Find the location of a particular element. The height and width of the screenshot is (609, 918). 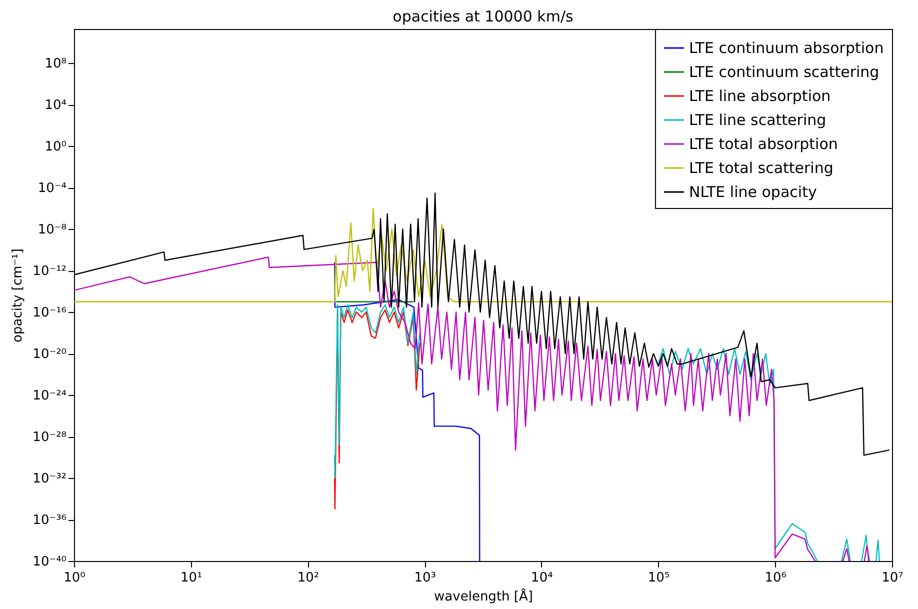

y-tick-label: 10⁻¹⁶ is located at coordinates (49, 313).